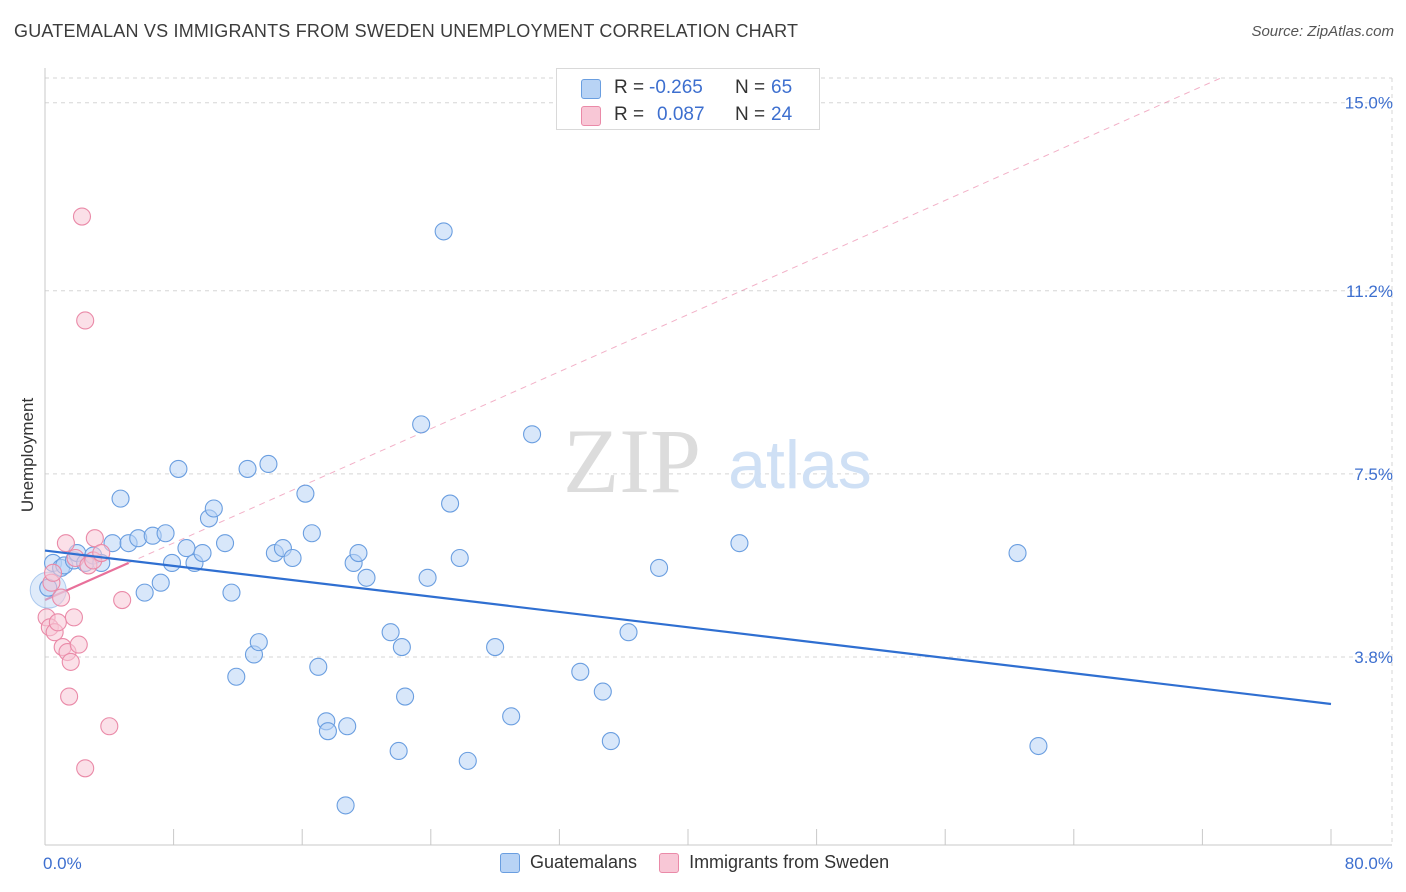 This screenshot has height=892, width=1406. Describe the element at coordinates (632, 461) in the screenshot. I see `watermark-zip: ZIP` at that location.